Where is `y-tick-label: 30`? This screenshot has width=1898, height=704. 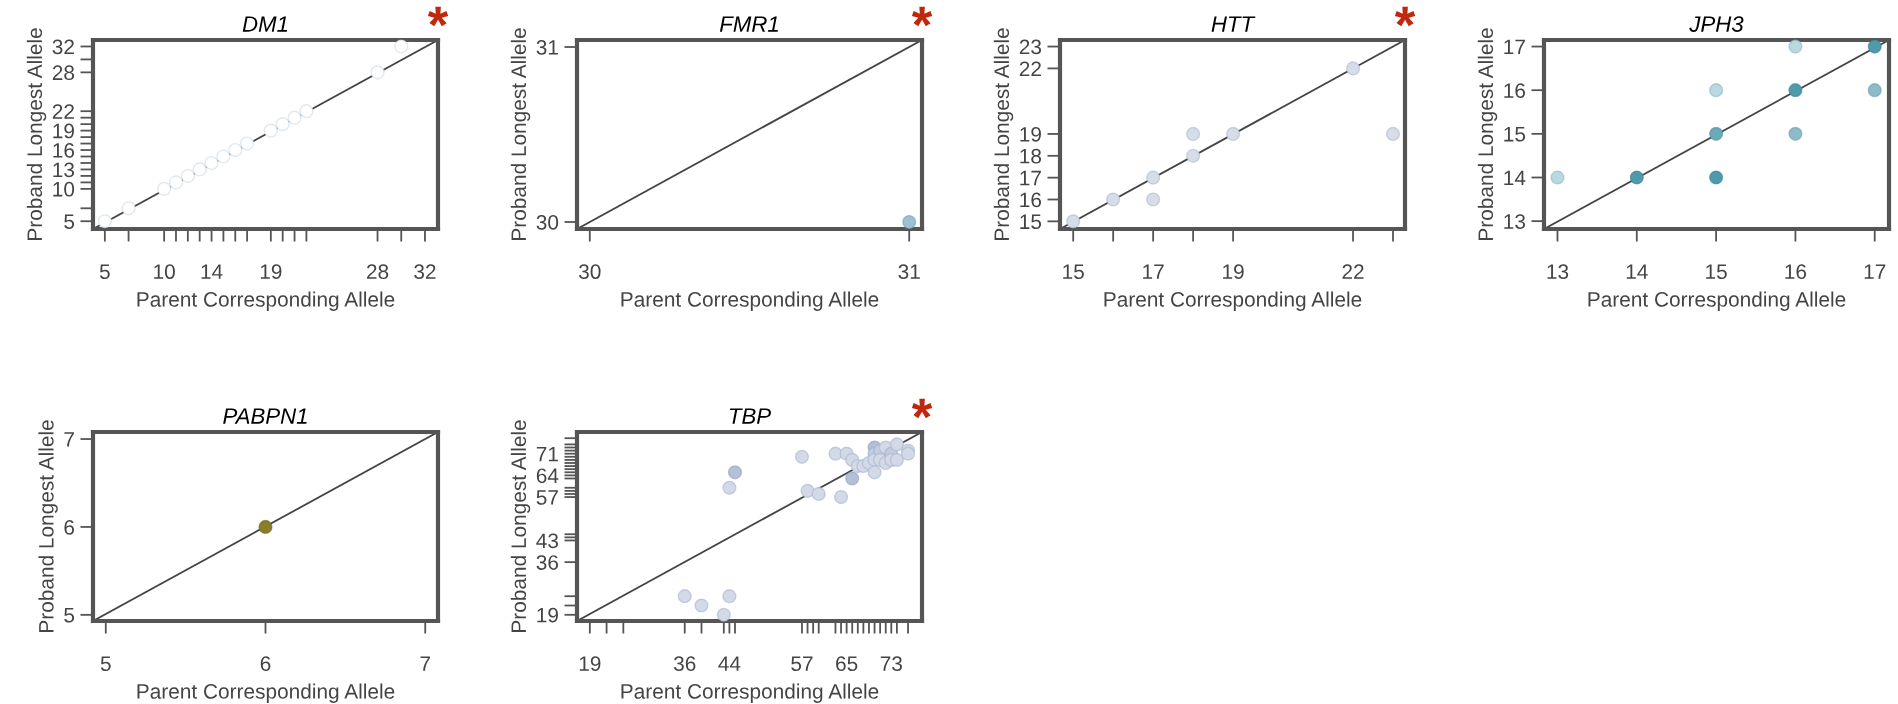
y-tick-label: 30 is located at coordinates (547, 222).